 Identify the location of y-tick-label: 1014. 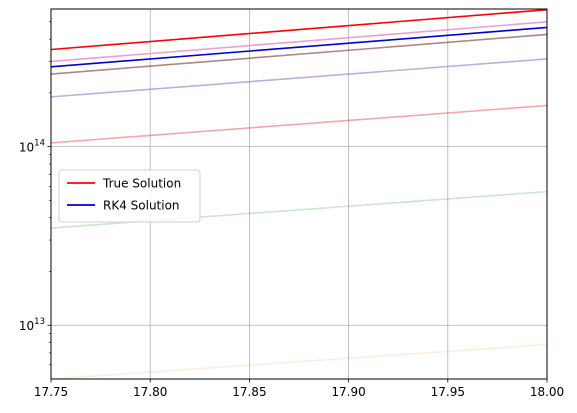
(32, 147).